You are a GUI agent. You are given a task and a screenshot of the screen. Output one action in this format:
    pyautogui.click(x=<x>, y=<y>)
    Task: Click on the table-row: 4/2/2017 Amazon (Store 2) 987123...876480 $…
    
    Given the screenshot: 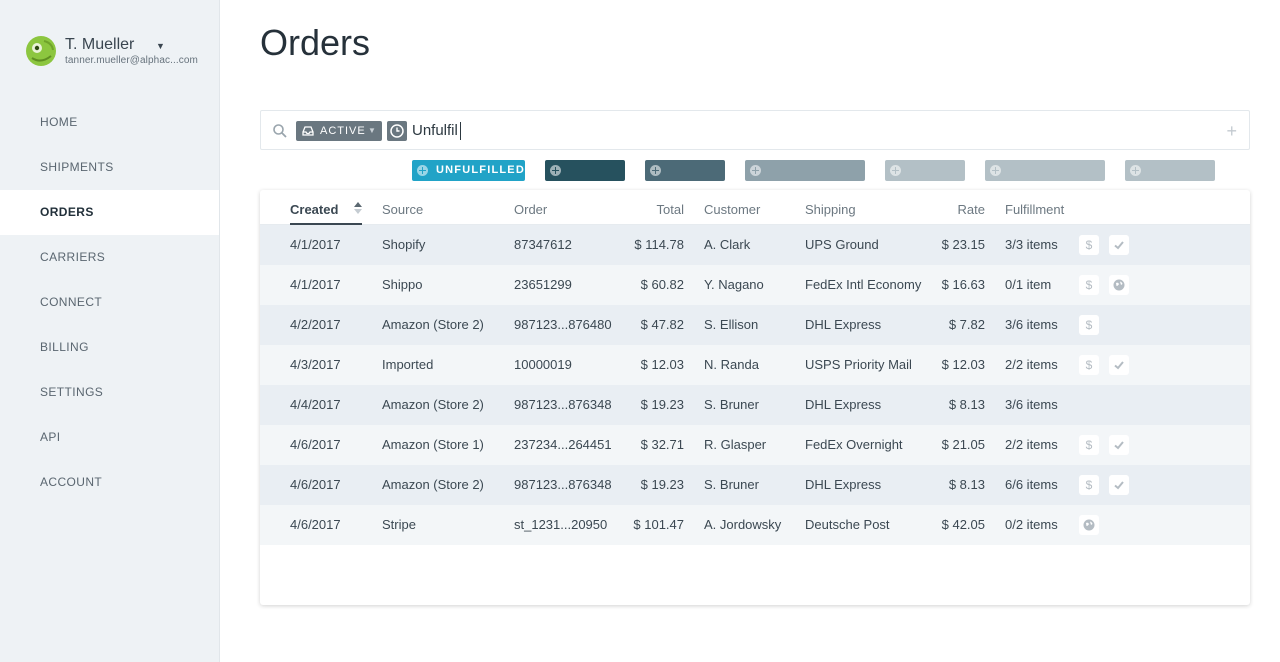 What is the action you would take?
    pyautogui.click(x=755, y=325)
    